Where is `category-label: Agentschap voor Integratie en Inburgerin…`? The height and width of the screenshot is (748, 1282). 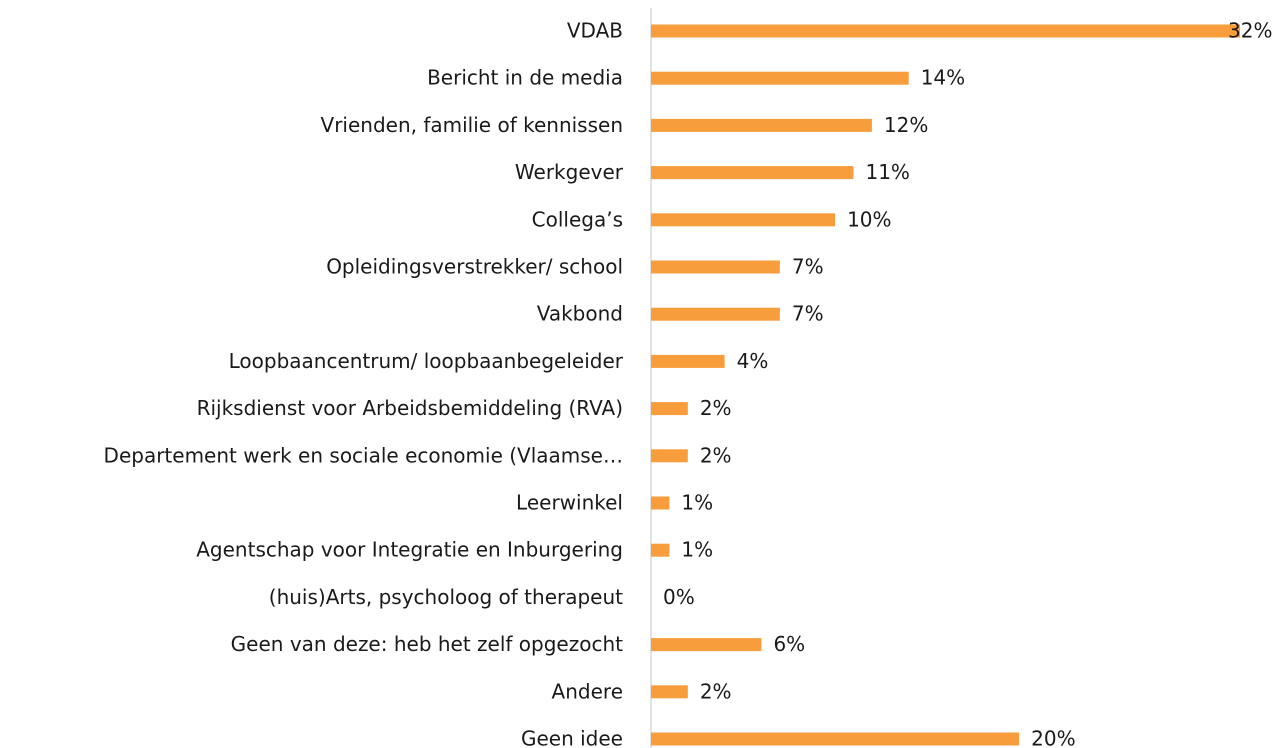 category-label: Agentschap voor Integratie en Inburgerin… is located at coordinates (409, 550).